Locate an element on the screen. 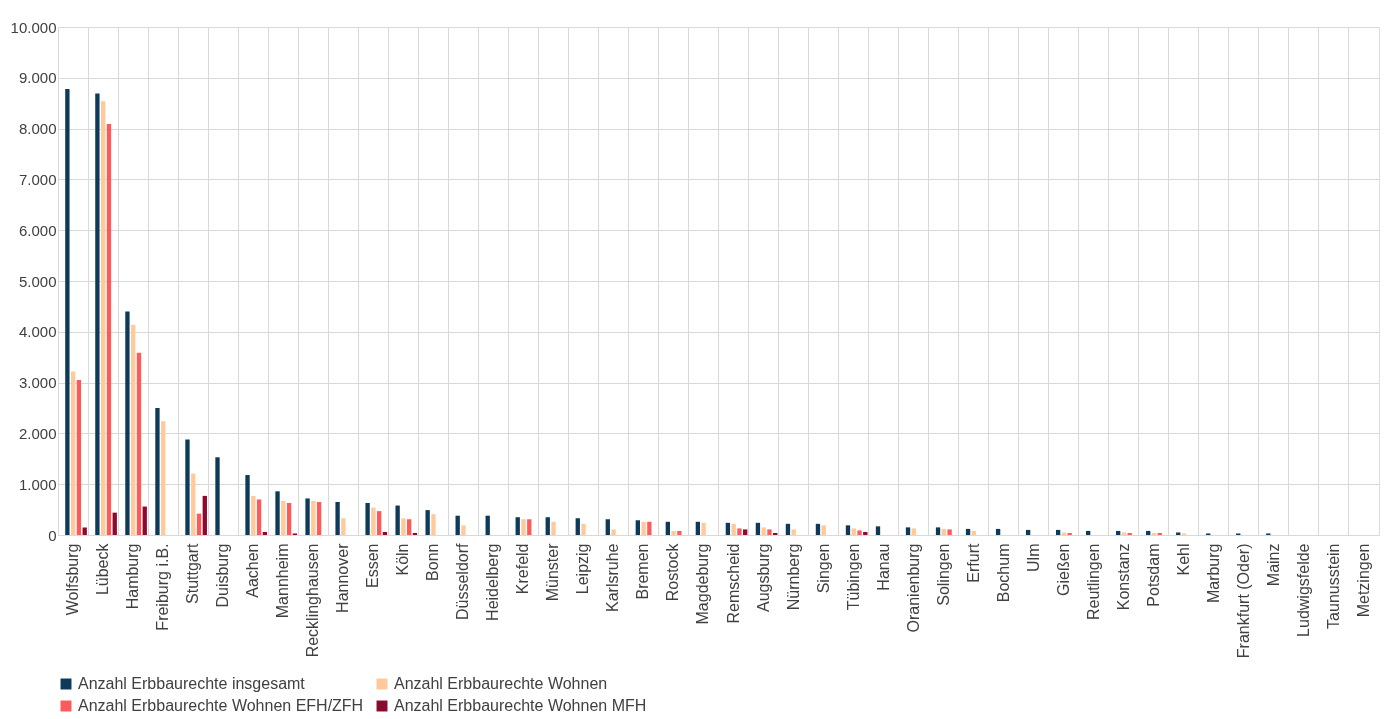 The image size is (1393, 719). x-tick-label: Reutlingen is located at coordinates (1093, 581).